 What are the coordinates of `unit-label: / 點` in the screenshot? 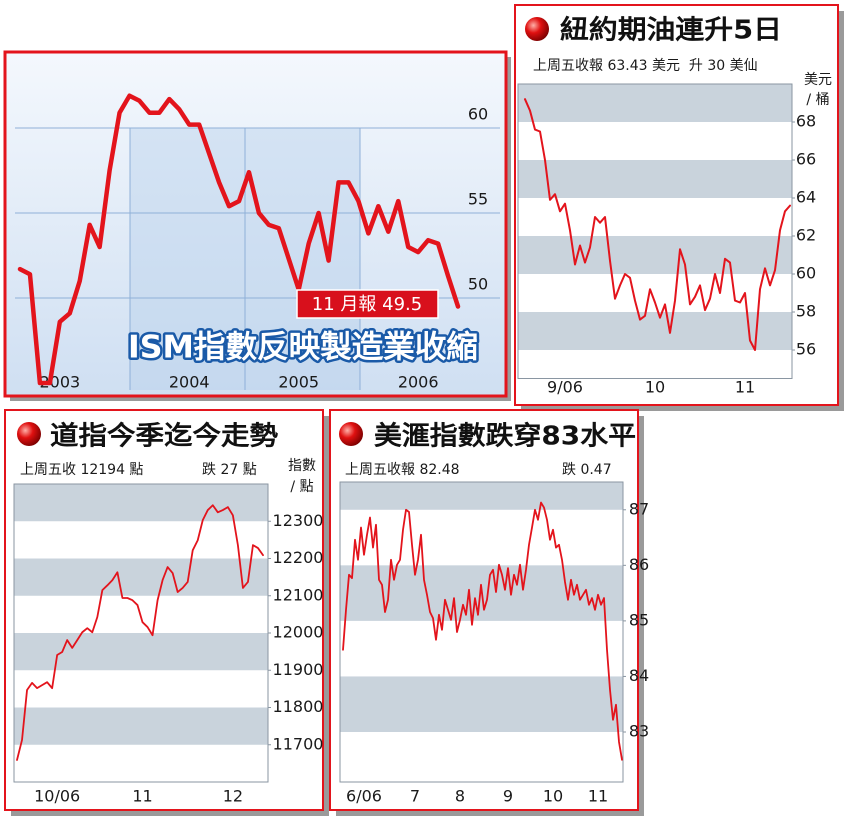 It's located at (301, 487).